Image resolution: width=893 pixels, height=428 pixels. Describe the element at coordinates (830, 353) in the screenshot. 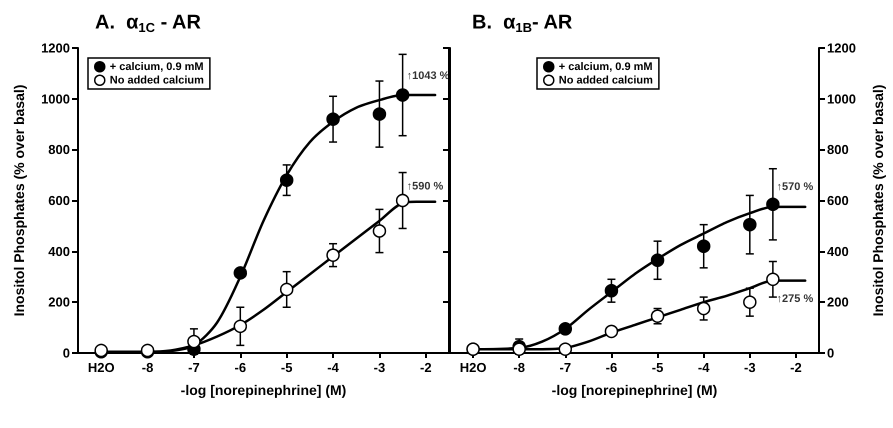

I see `y2-tick-label: 0` at that location.